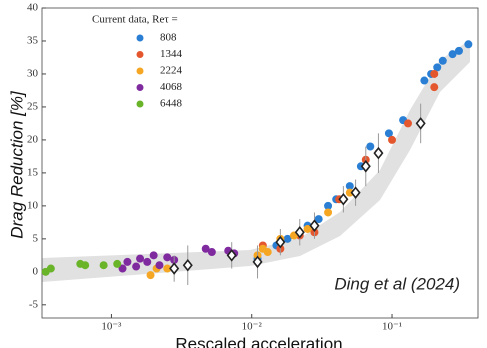  Describe the element at coordinates (36, 238) in the screenshot. I see `y-tick-label: 5` at that location.